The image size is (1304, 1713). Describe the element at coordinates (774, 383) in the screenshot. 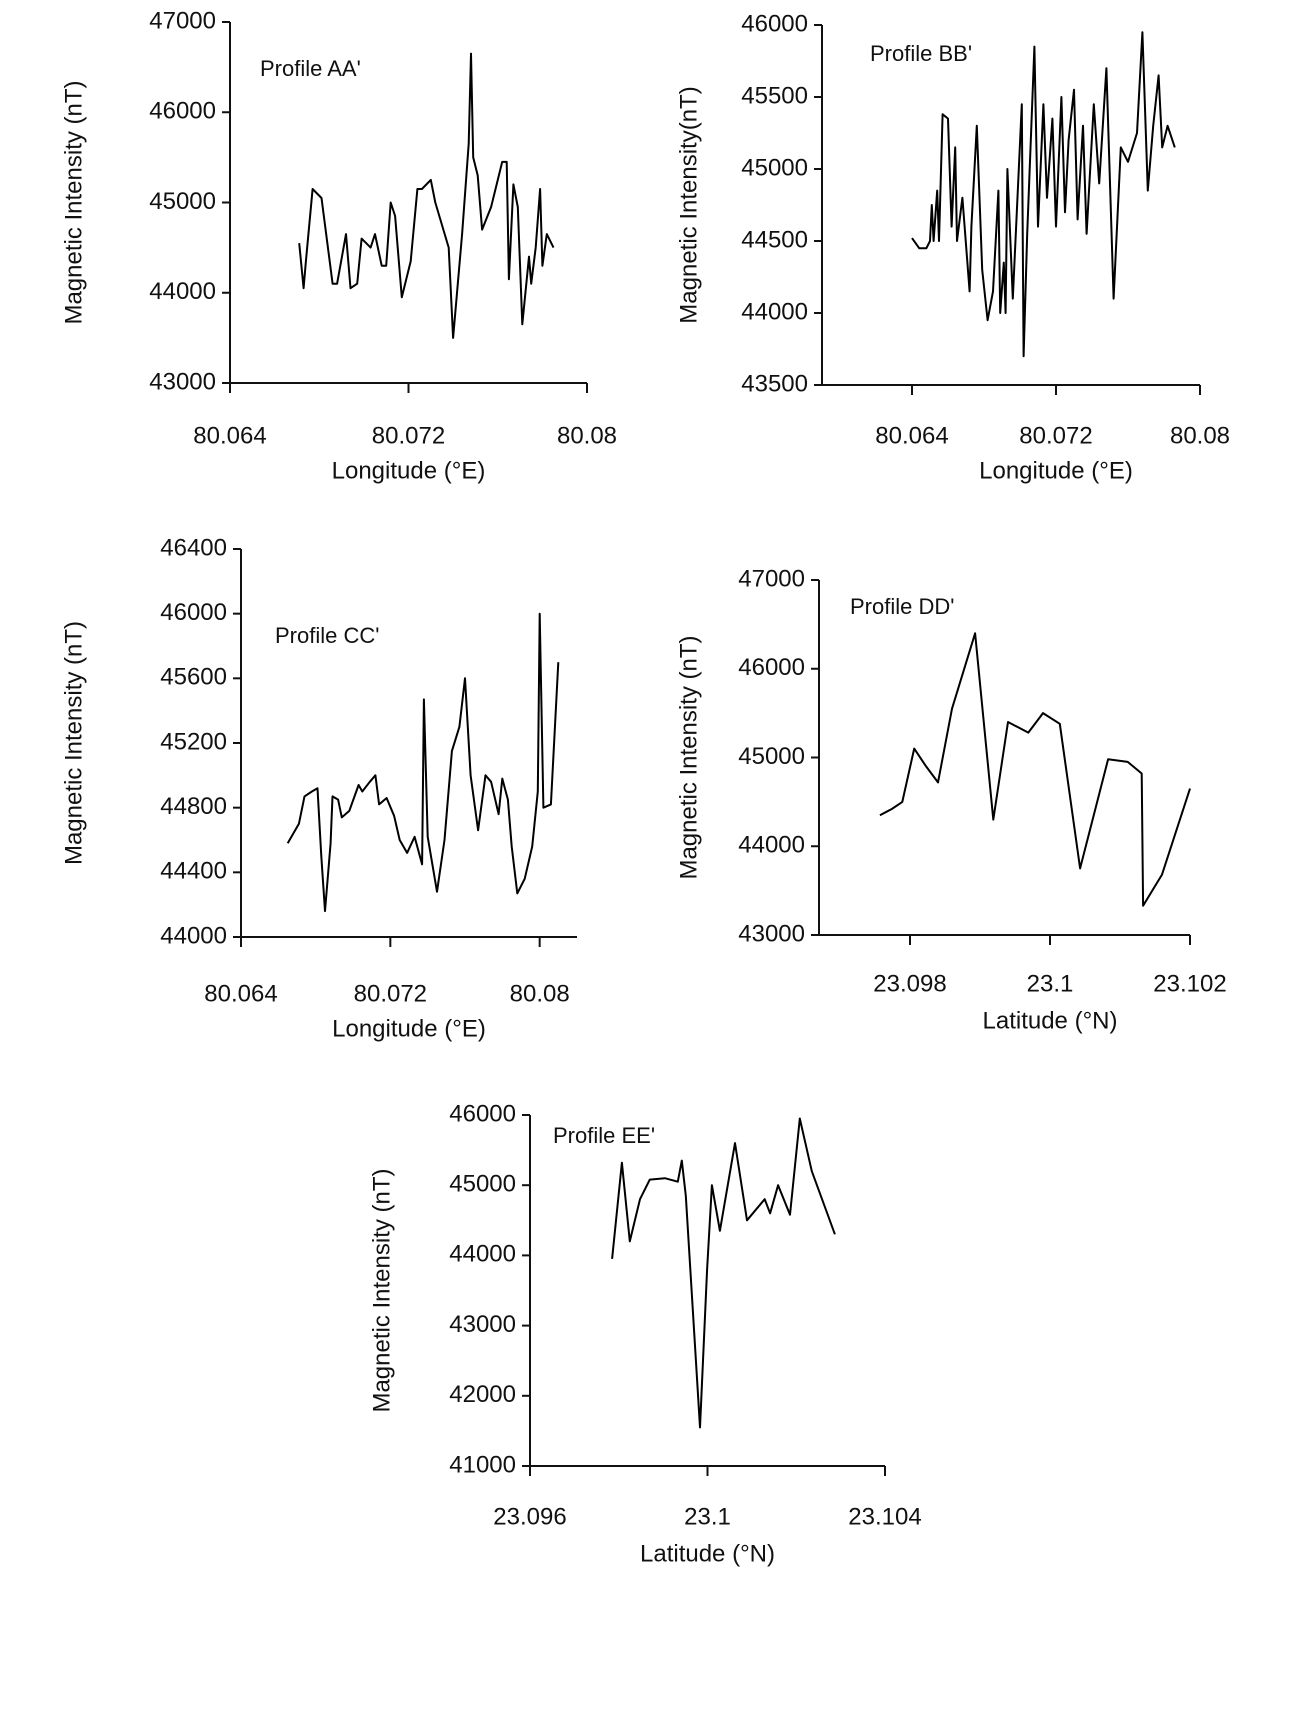

I see `y-tick-label: 43500` at that location.